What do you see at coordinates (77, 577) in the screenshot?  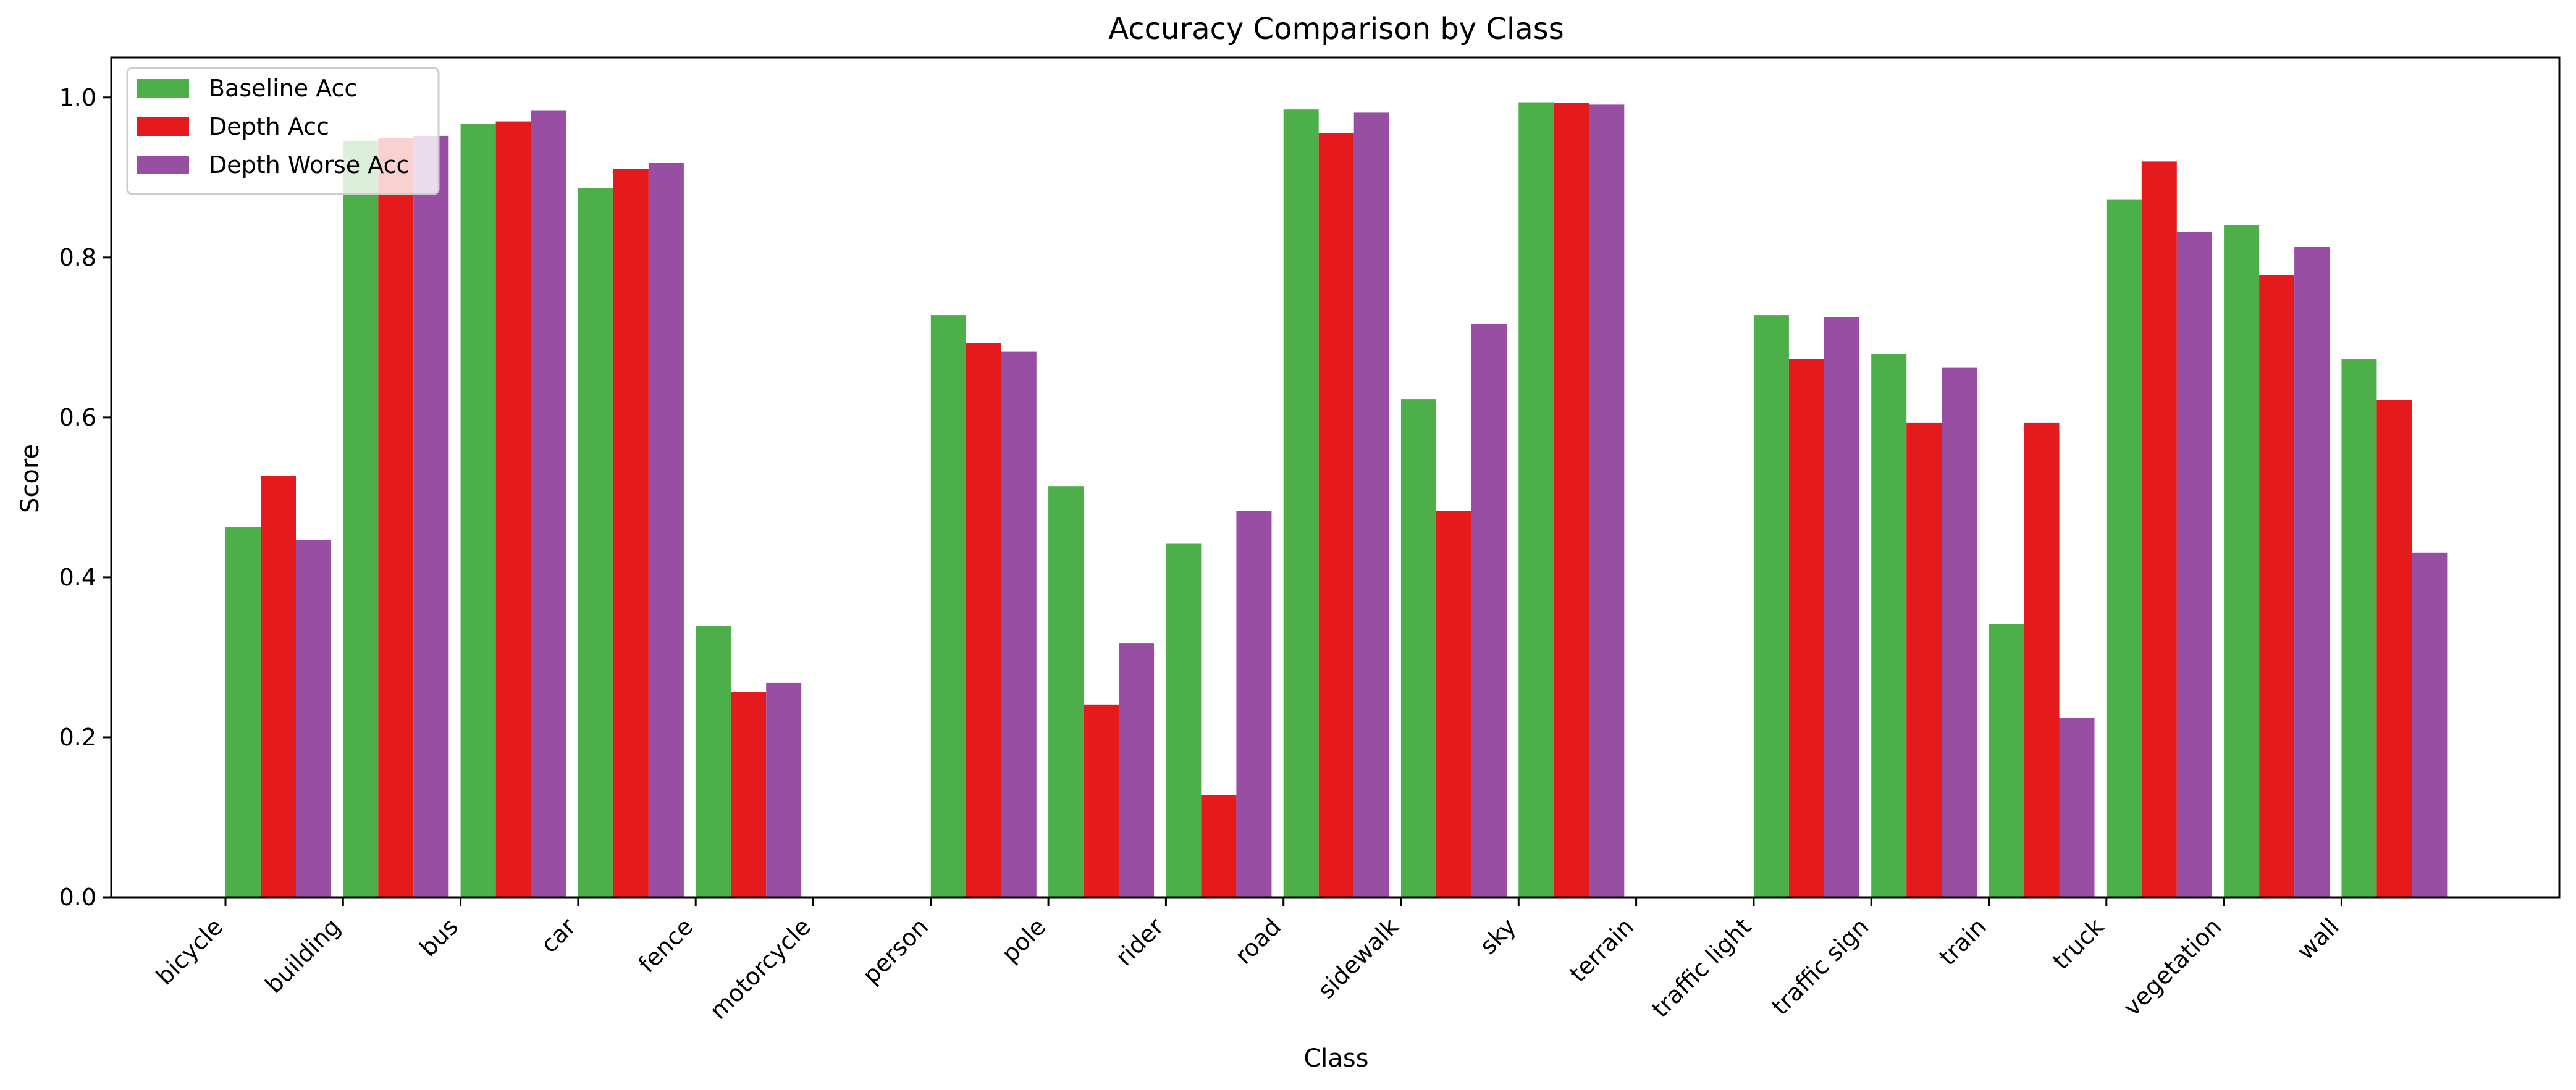 I see `y-tick-label: 0.4` at bounding box center [77, 577].